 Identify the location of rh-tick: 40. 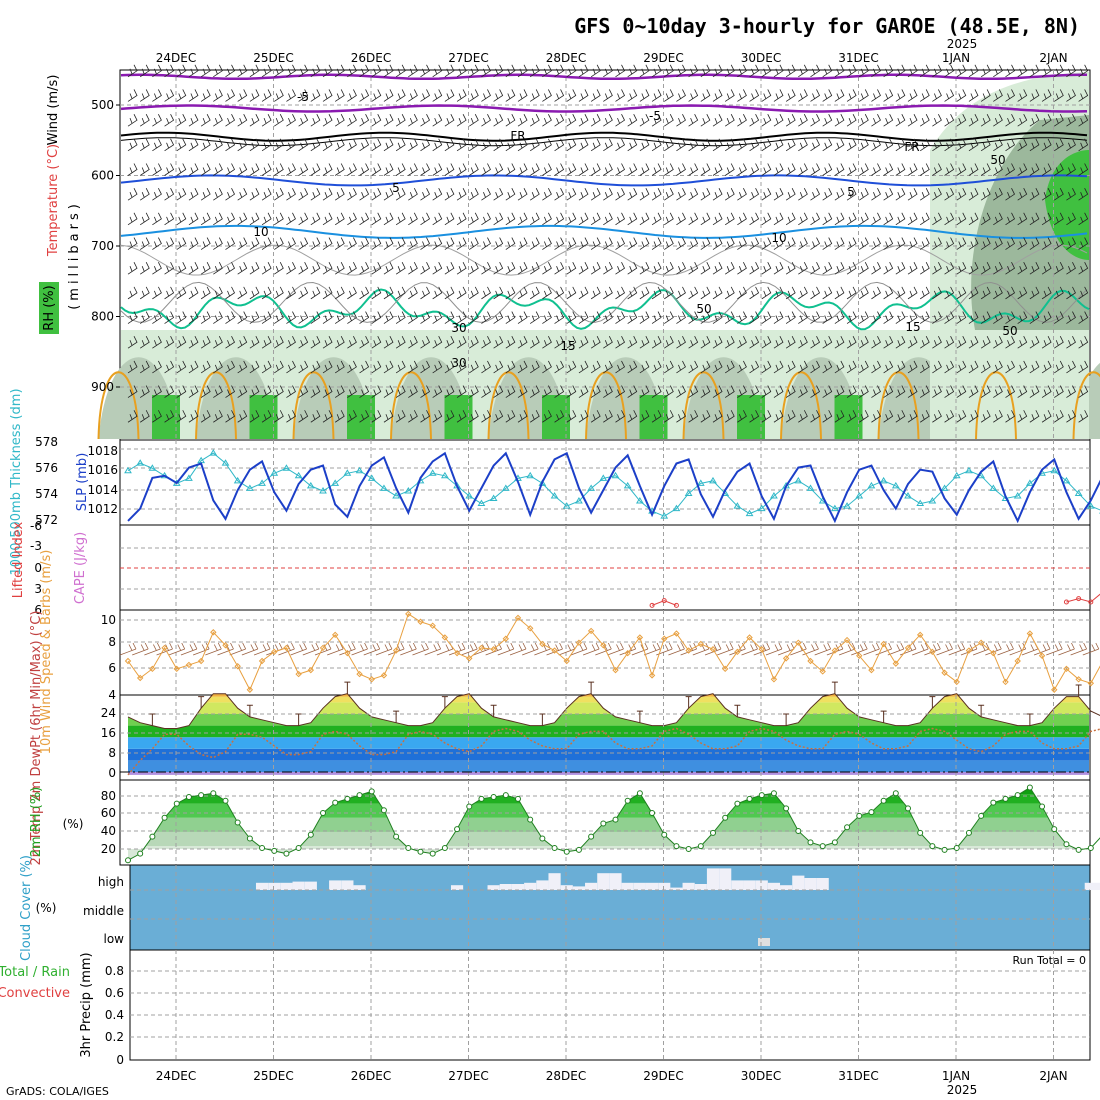
(108, 831).